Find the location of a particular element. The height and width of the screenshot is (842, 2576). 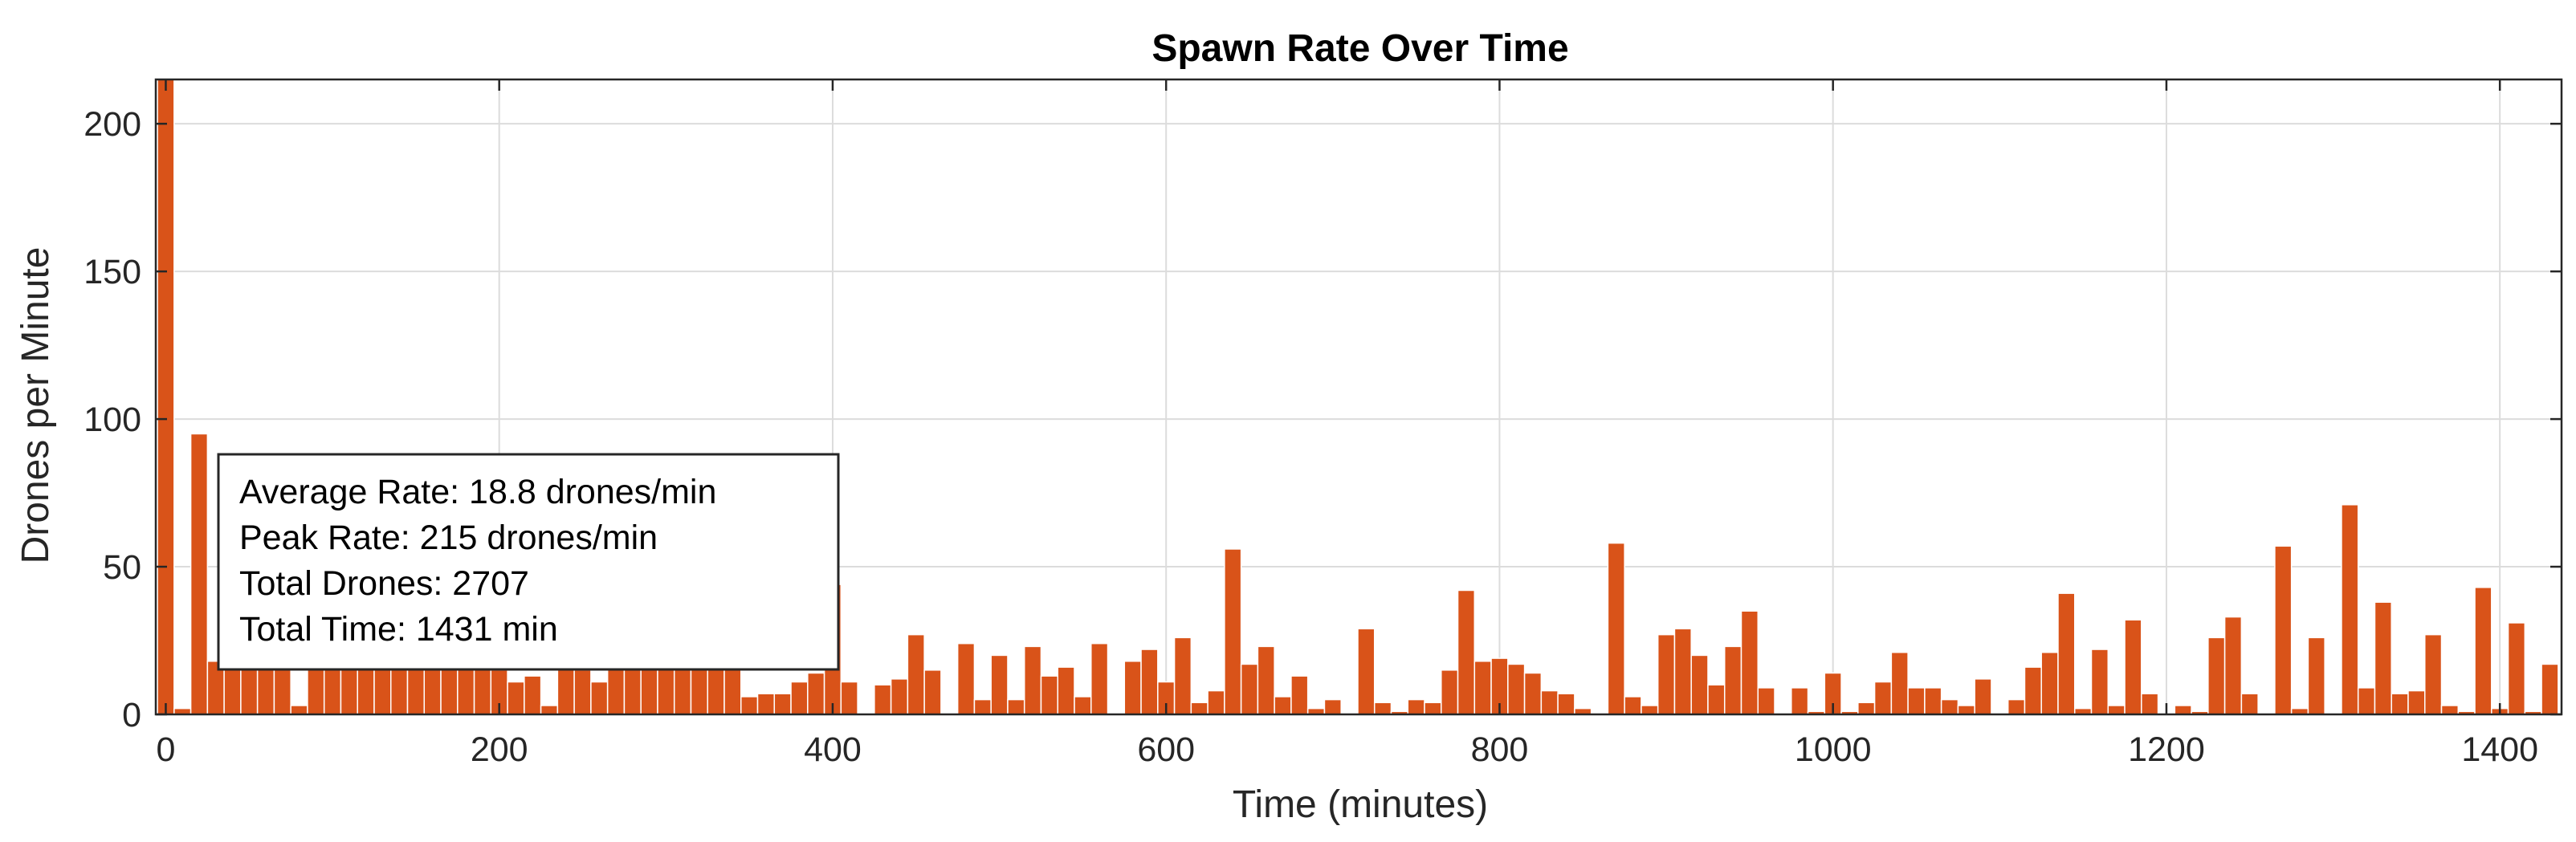

stats-average-rate: Average Rate: 18.8 drones/min is located at coordinates (478, 492).